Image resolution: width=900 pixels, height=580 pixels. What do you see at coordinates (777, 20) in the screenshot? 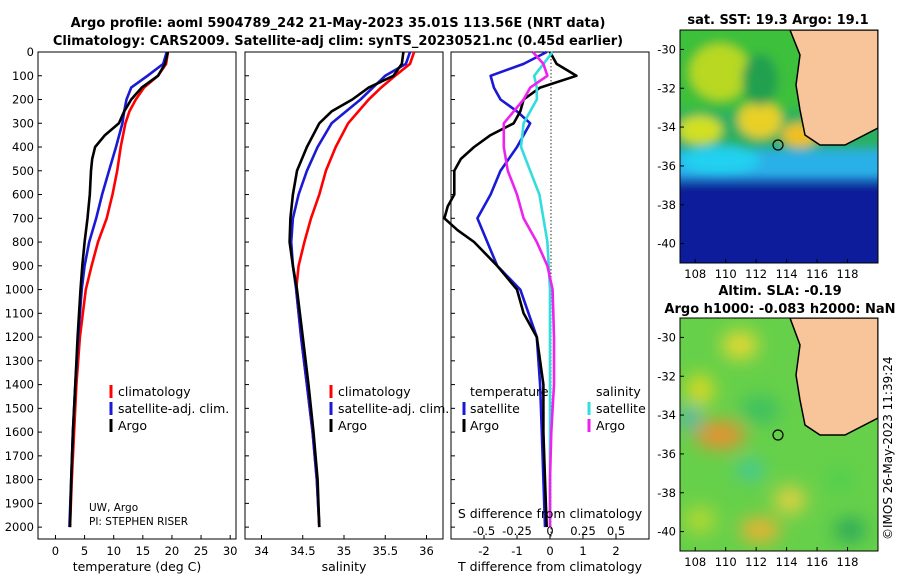
I see `sst-map-title: sat. SST: 19.3 Argo: 19.1` at bounding box center [777, 20].